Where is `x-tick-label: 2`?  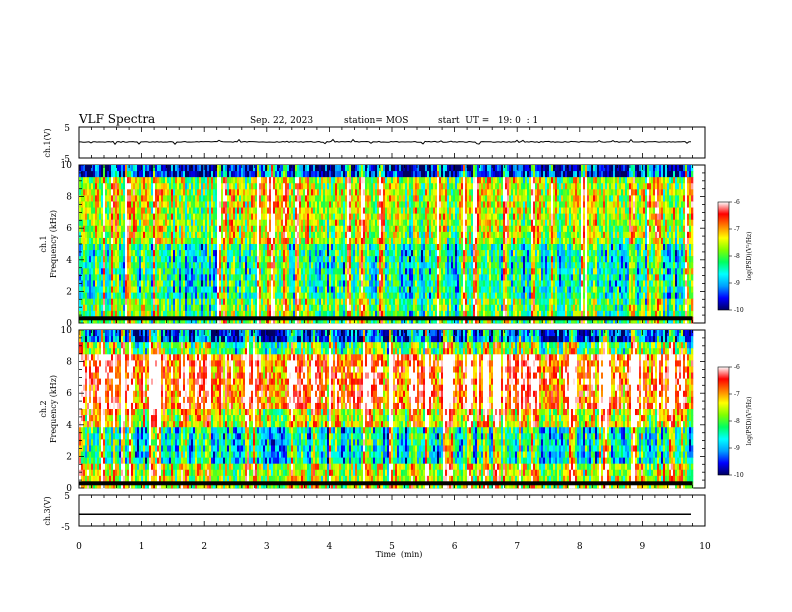
x-tick-label: 2 is located at coordinates (204, 547).